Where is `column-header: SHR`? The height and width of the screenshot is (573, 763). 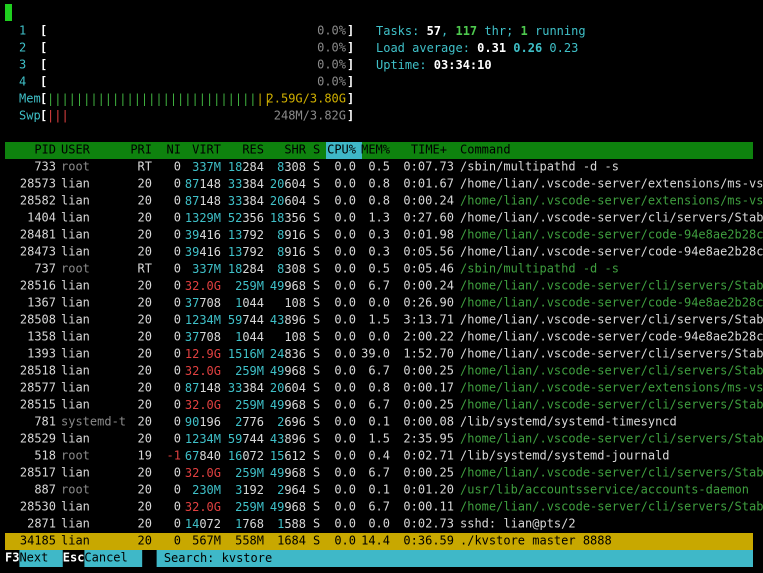
column-header: SHR is located at coordinates (295, 150).